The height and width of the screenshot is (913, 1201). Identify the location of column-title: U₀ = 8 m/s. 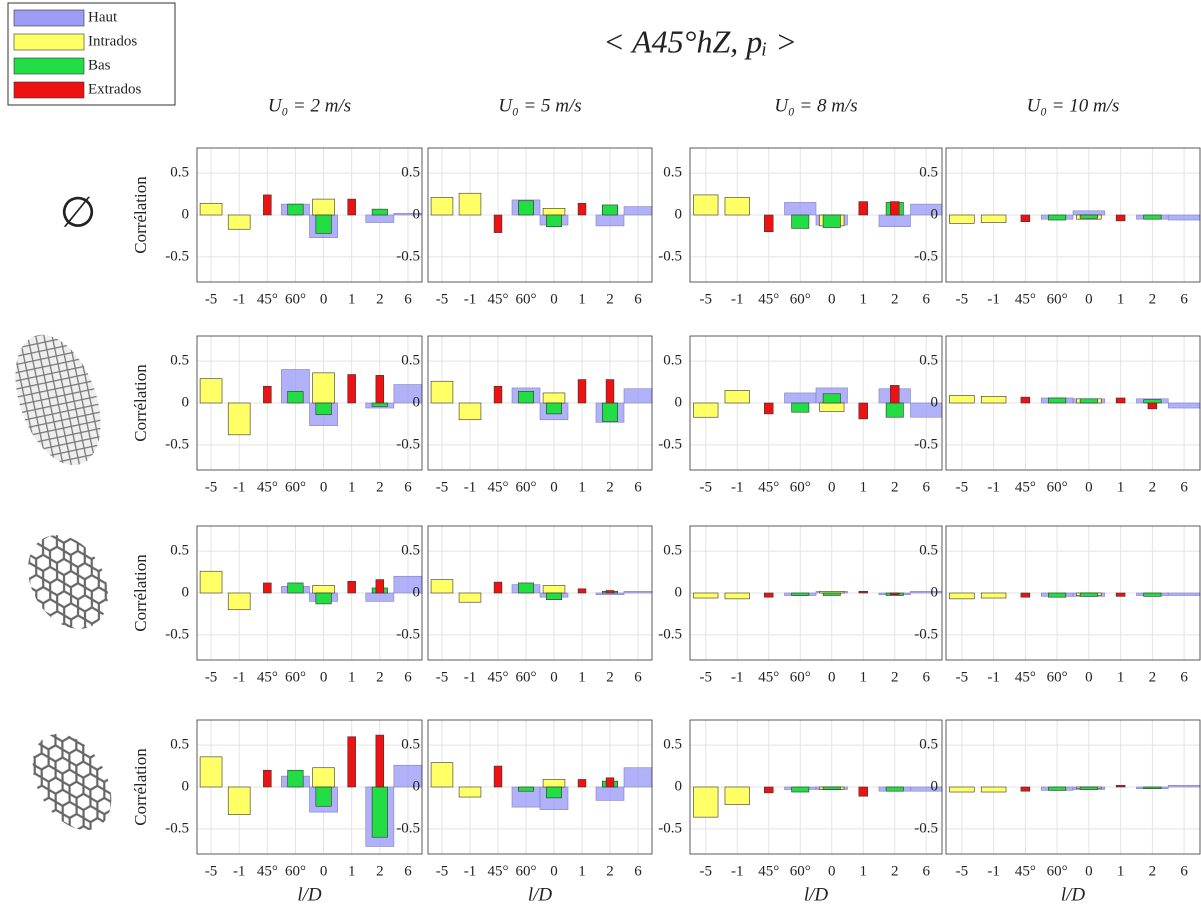
(815, 105).